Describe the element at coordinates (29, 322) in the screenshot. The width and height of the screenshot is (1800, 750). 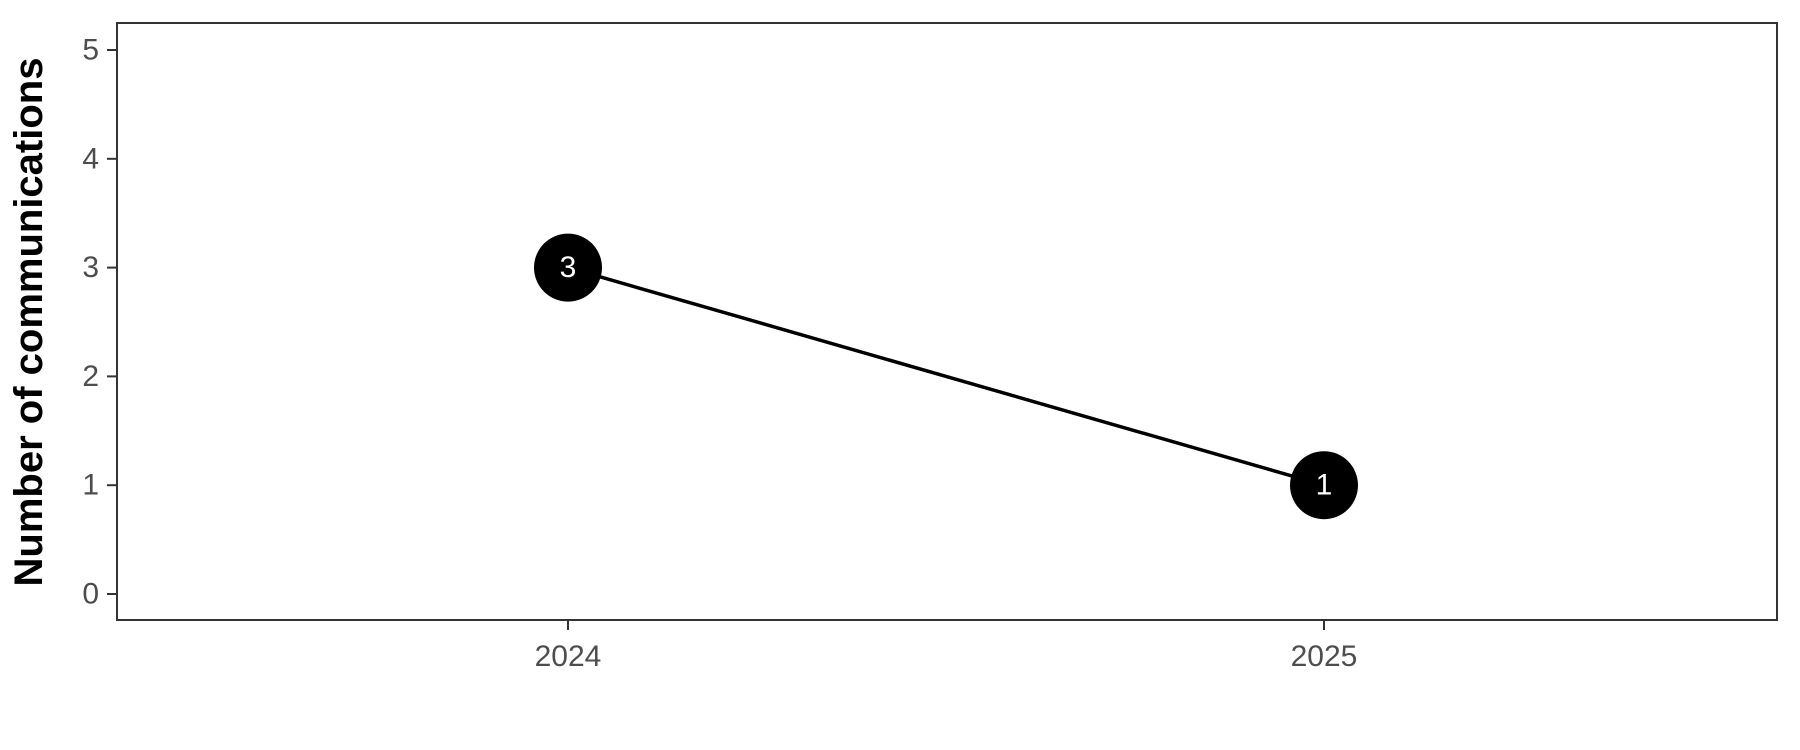
I see `y-axis-title: Number of communications` at that location.